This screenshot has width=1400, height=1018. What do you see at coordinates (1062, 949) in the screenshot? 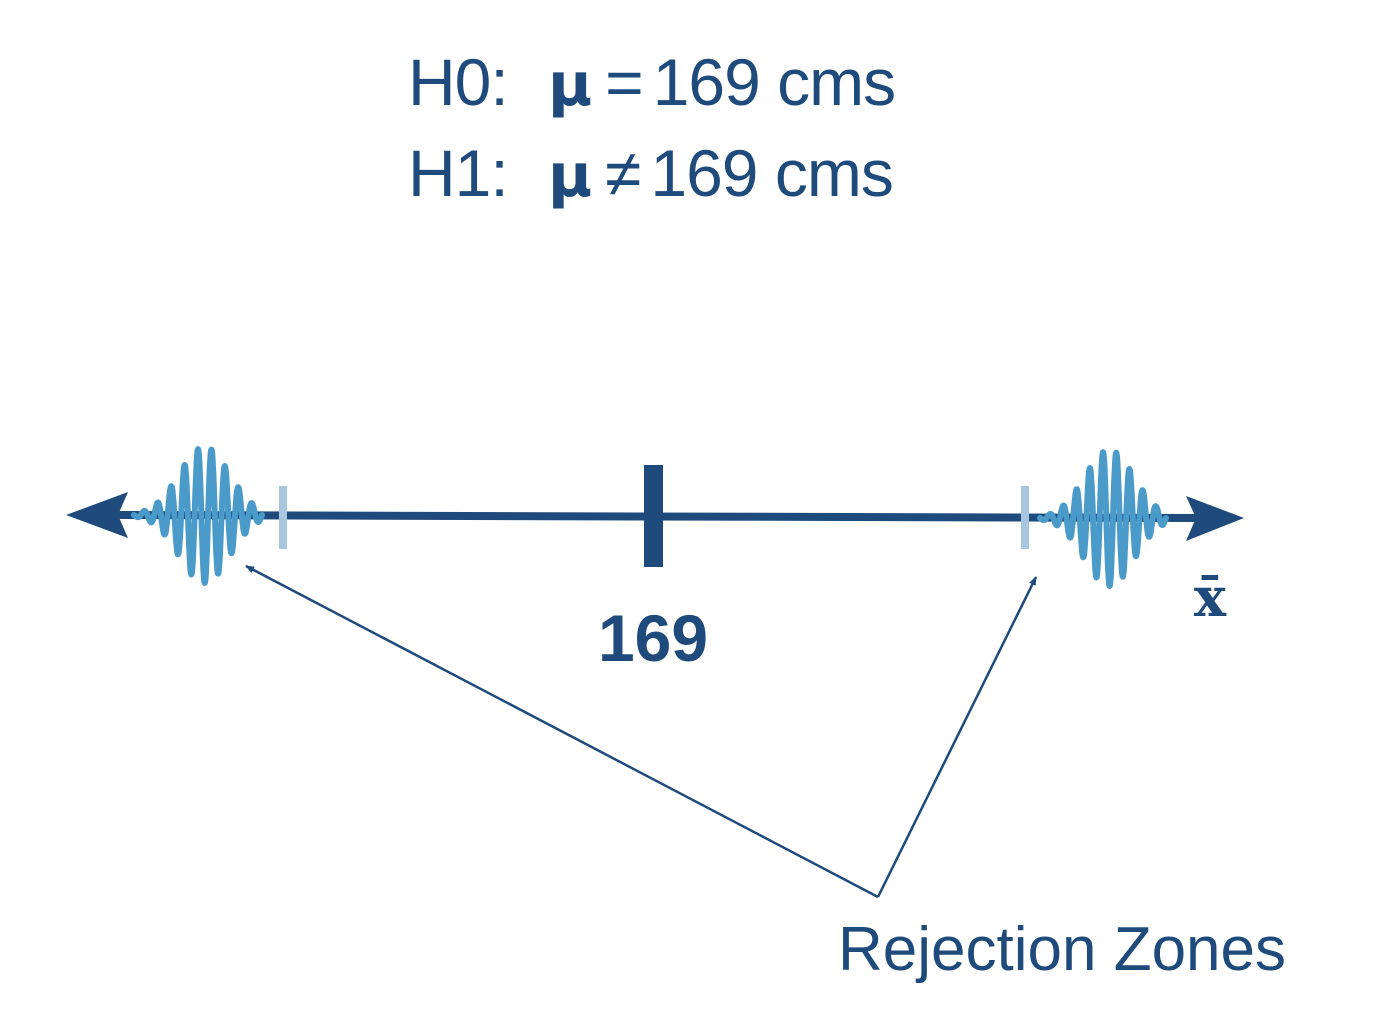
I see `rejection-zones-label: Rejection Zones` at bounding box center [1062, 949].